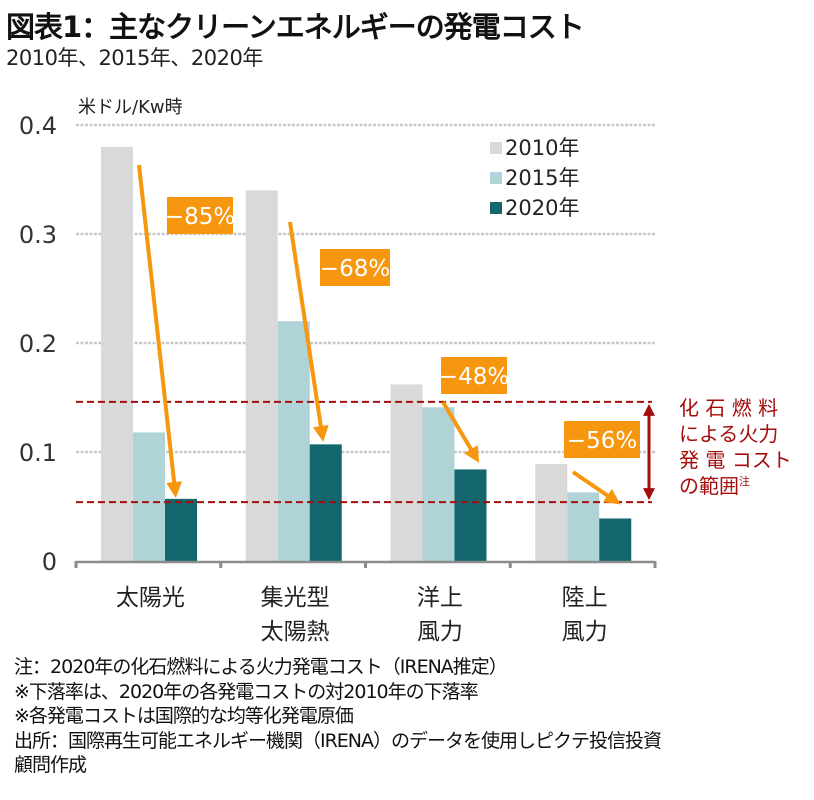 Image resolution: width=814 pixels, height=800 pixels. Describe the element at coordinates (38, 453) in the screenshot. I see `y-tick-label: 0.1` at that location.